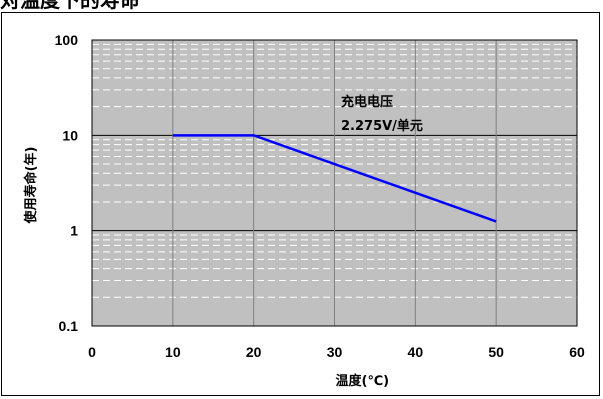 This screenshot has width=603, height=399. What do you see at coordinates (92, 352) in the screenshot?
I see `x-tick-label: 0` at bounding box center [92, 352].